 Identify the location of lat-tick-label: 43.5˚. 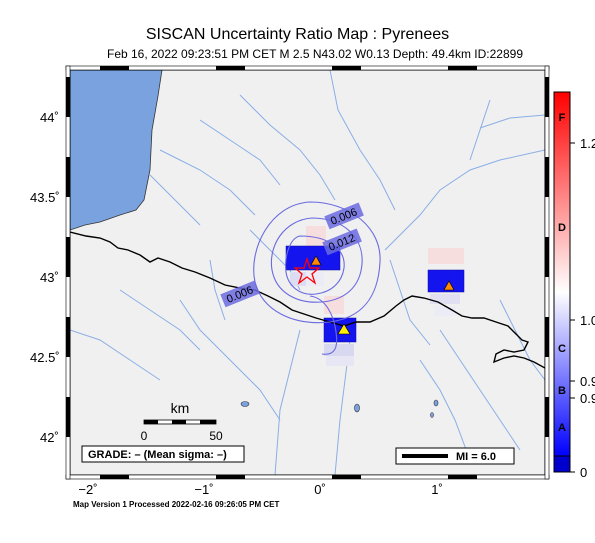
(45, 197).